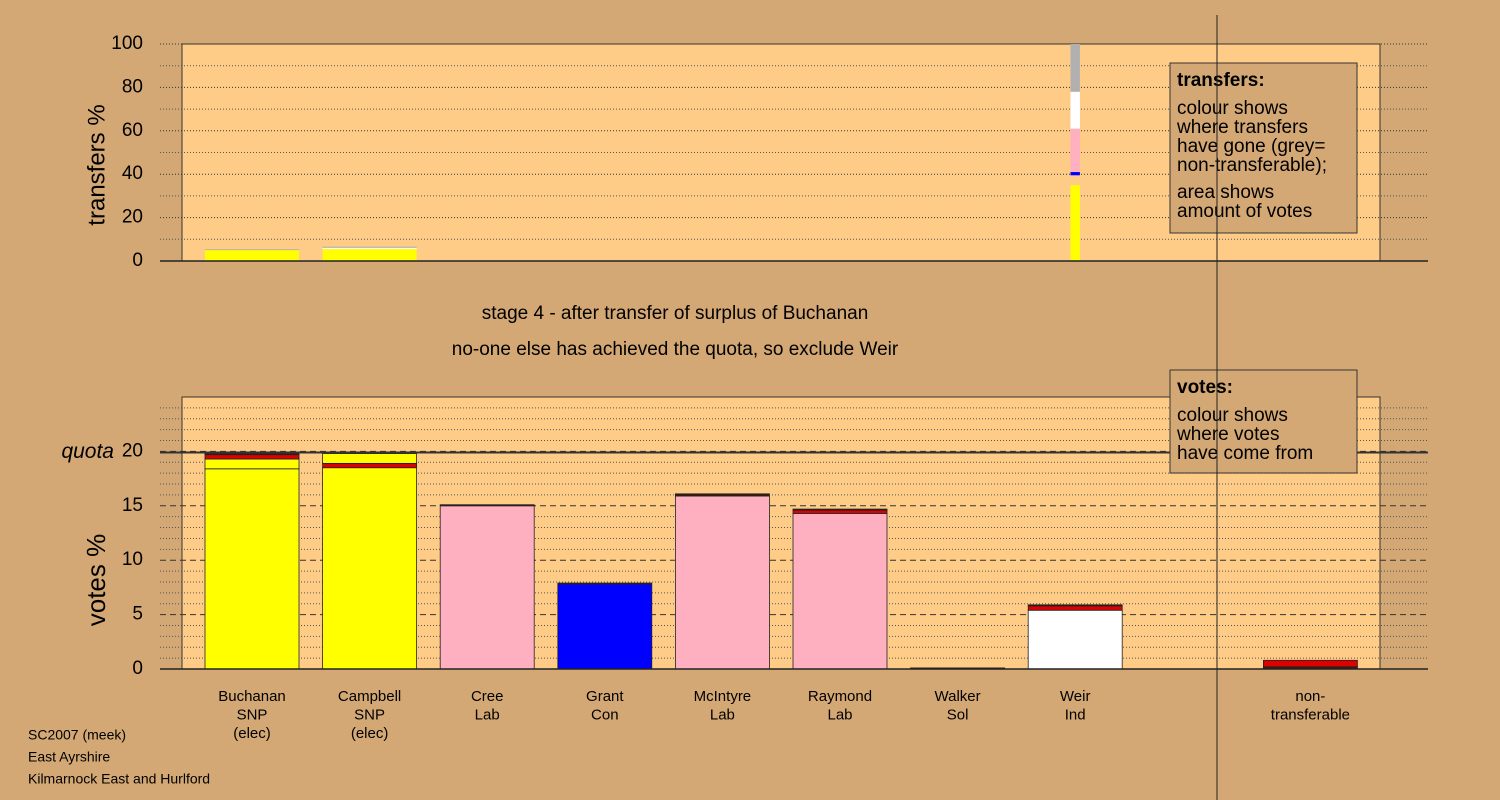 This screenshot has width=1500, height=800. What do you see at coordinates (1221, 80) in the screenshot?
I see `legend-title: transfers:` at bounding box center [1221, 80].